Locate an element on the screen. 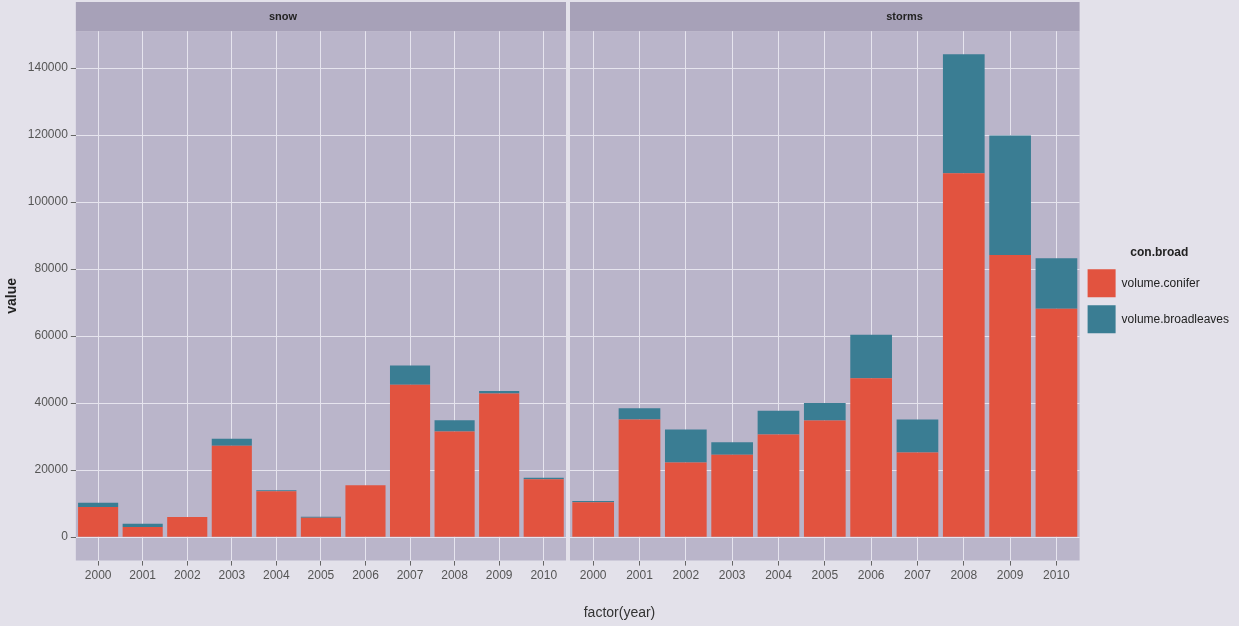  y-tick-label: 60000 is located at coordinates (51, 335).